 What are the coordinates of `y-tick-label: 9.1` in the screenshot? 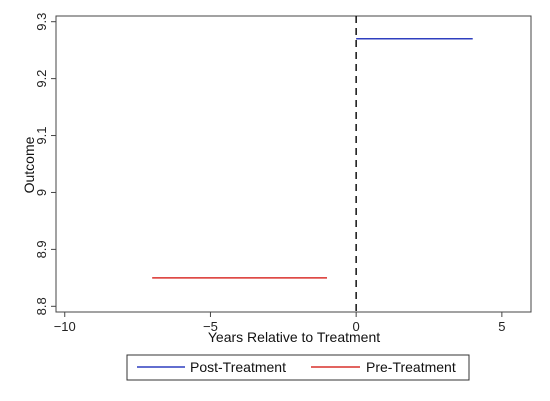 It's located at (41, 135).